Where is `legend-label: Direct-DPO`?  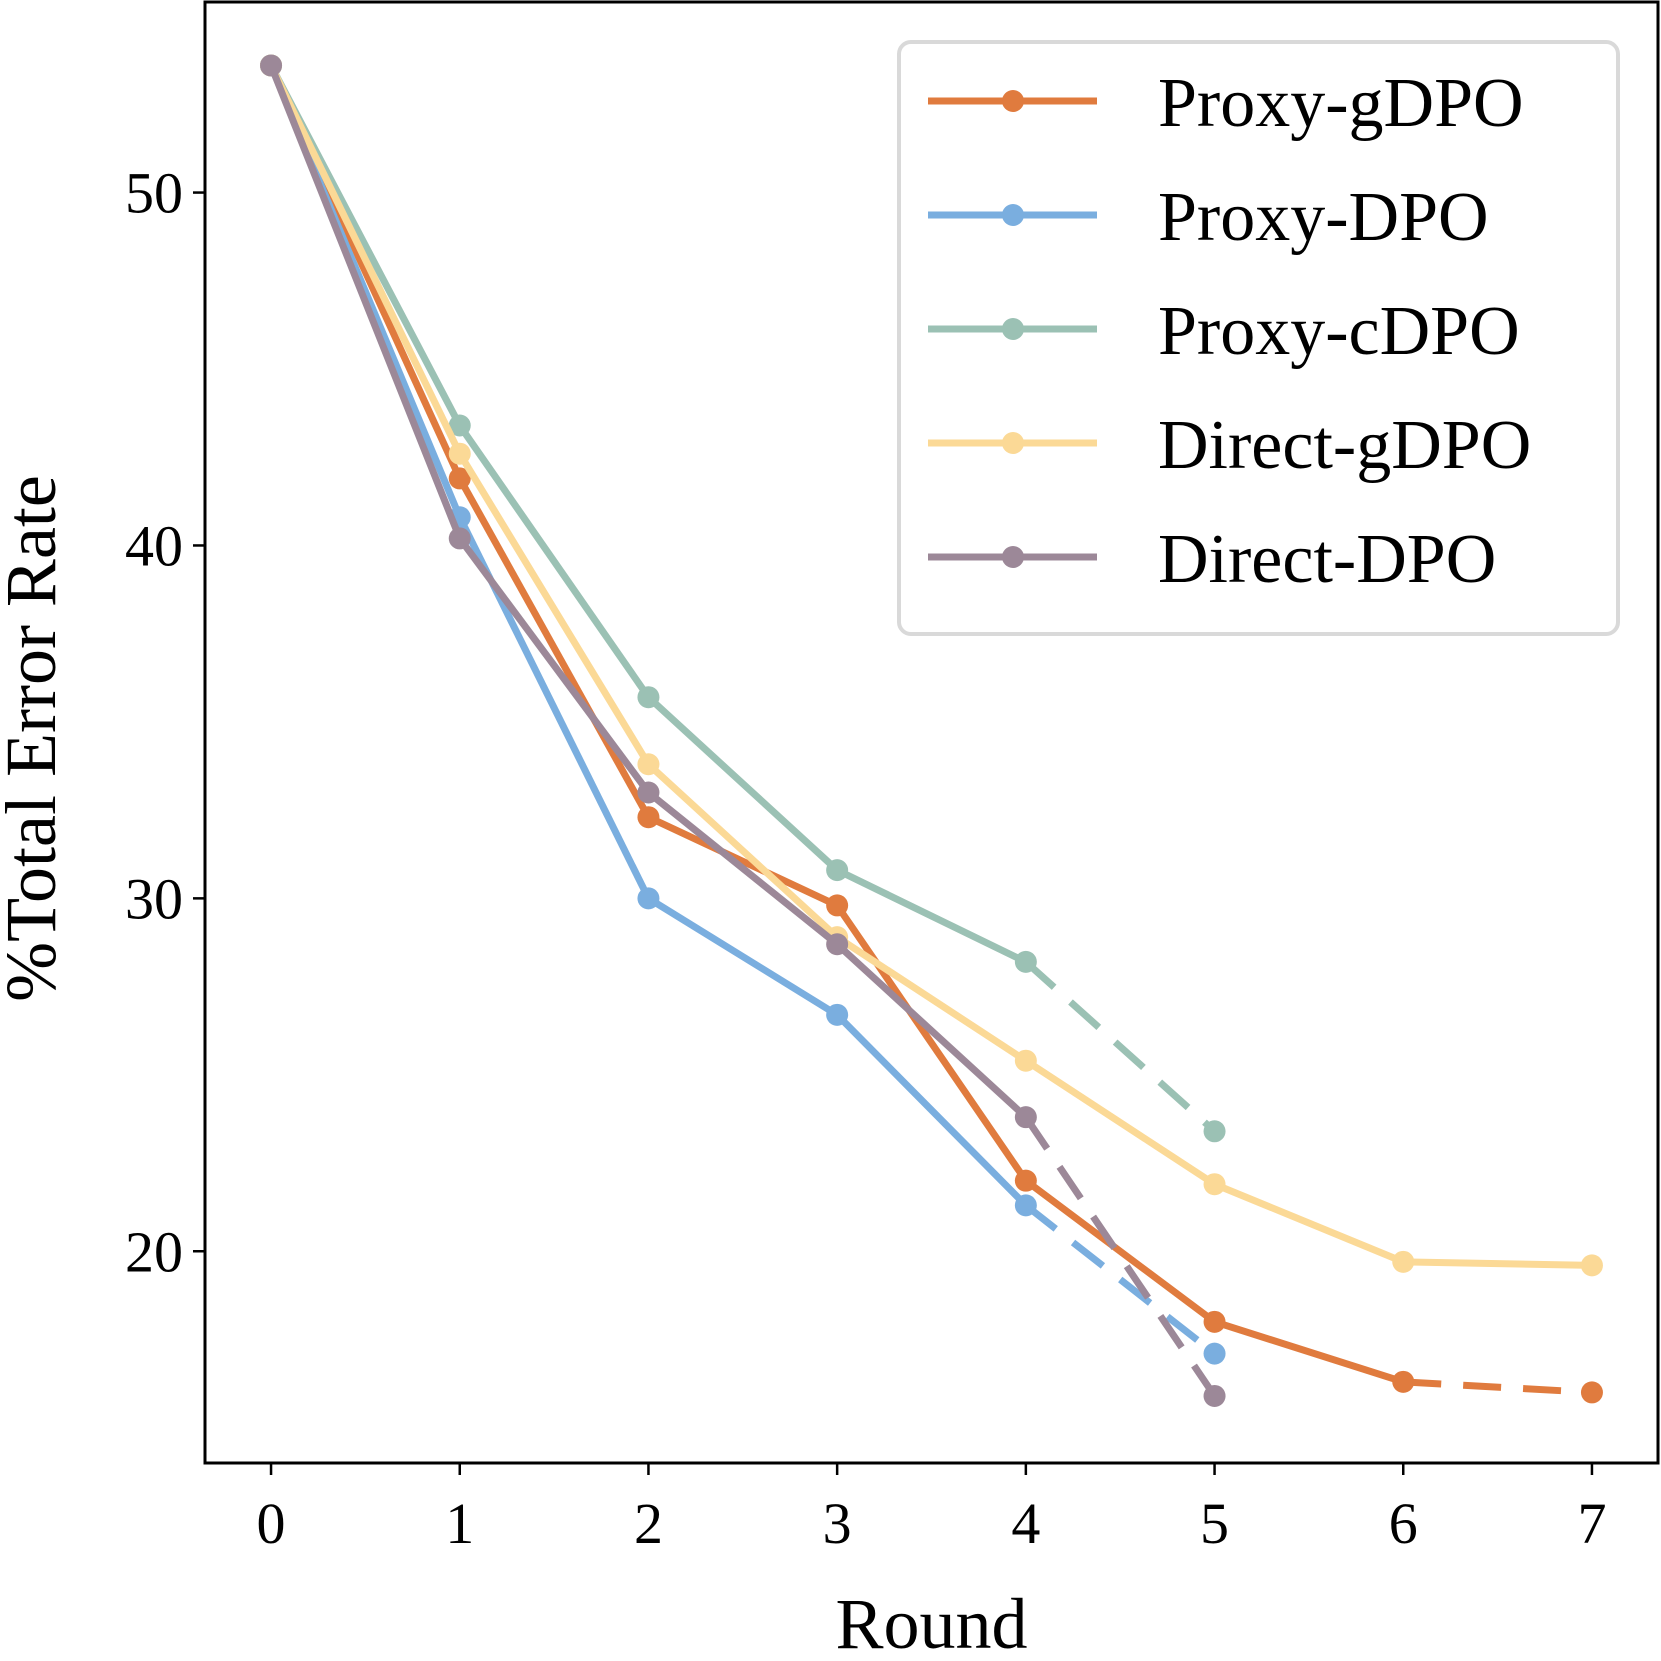 legend-label: Direct-DPO is located at coordinates (1327, 559).